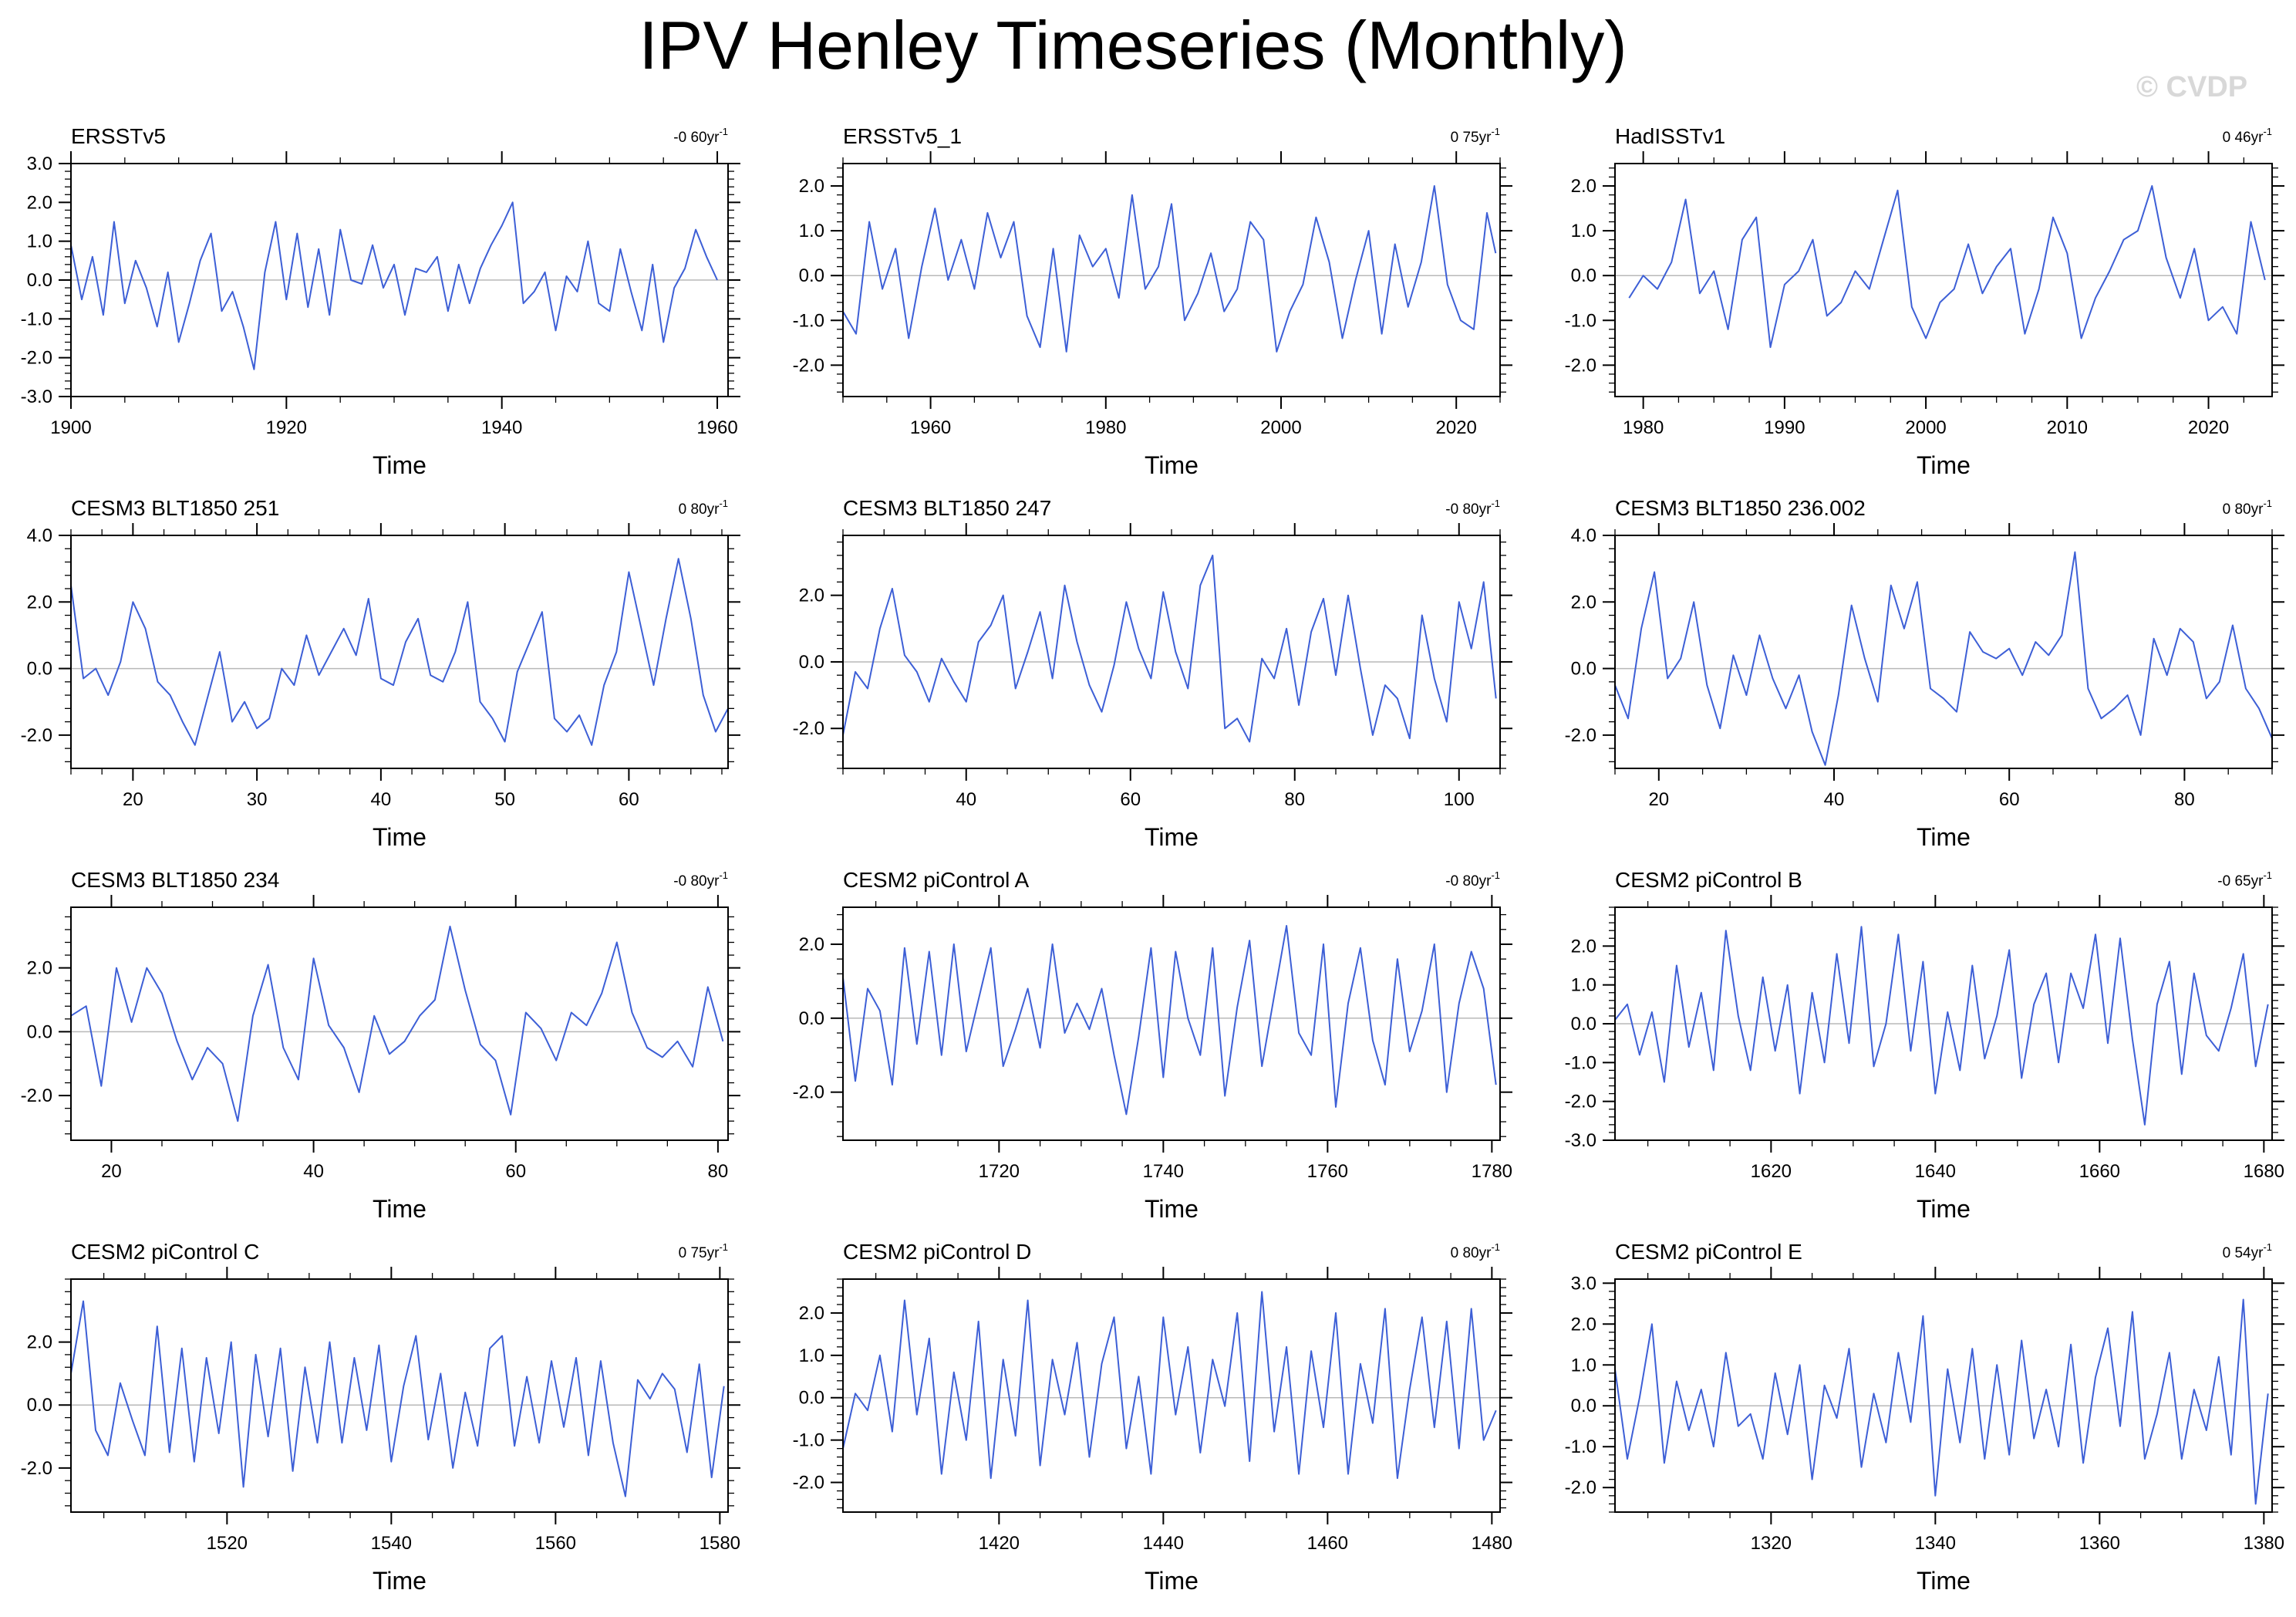 The width and height of the screenshot is (2296, 1617). What do you see at coordinates (1659, 799) in the screenshot?
I see `x-tick-label: 20` at bounding box center [1659, 799].